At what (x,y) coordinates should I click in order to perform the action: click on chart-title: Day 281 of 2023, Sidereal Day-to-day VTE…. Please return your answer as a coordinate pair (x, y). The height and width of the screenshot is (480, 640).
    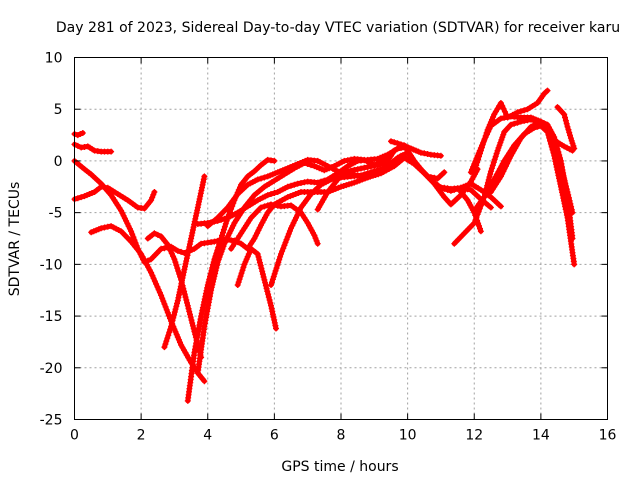
    Looking at the image, I should click on (338, 28).